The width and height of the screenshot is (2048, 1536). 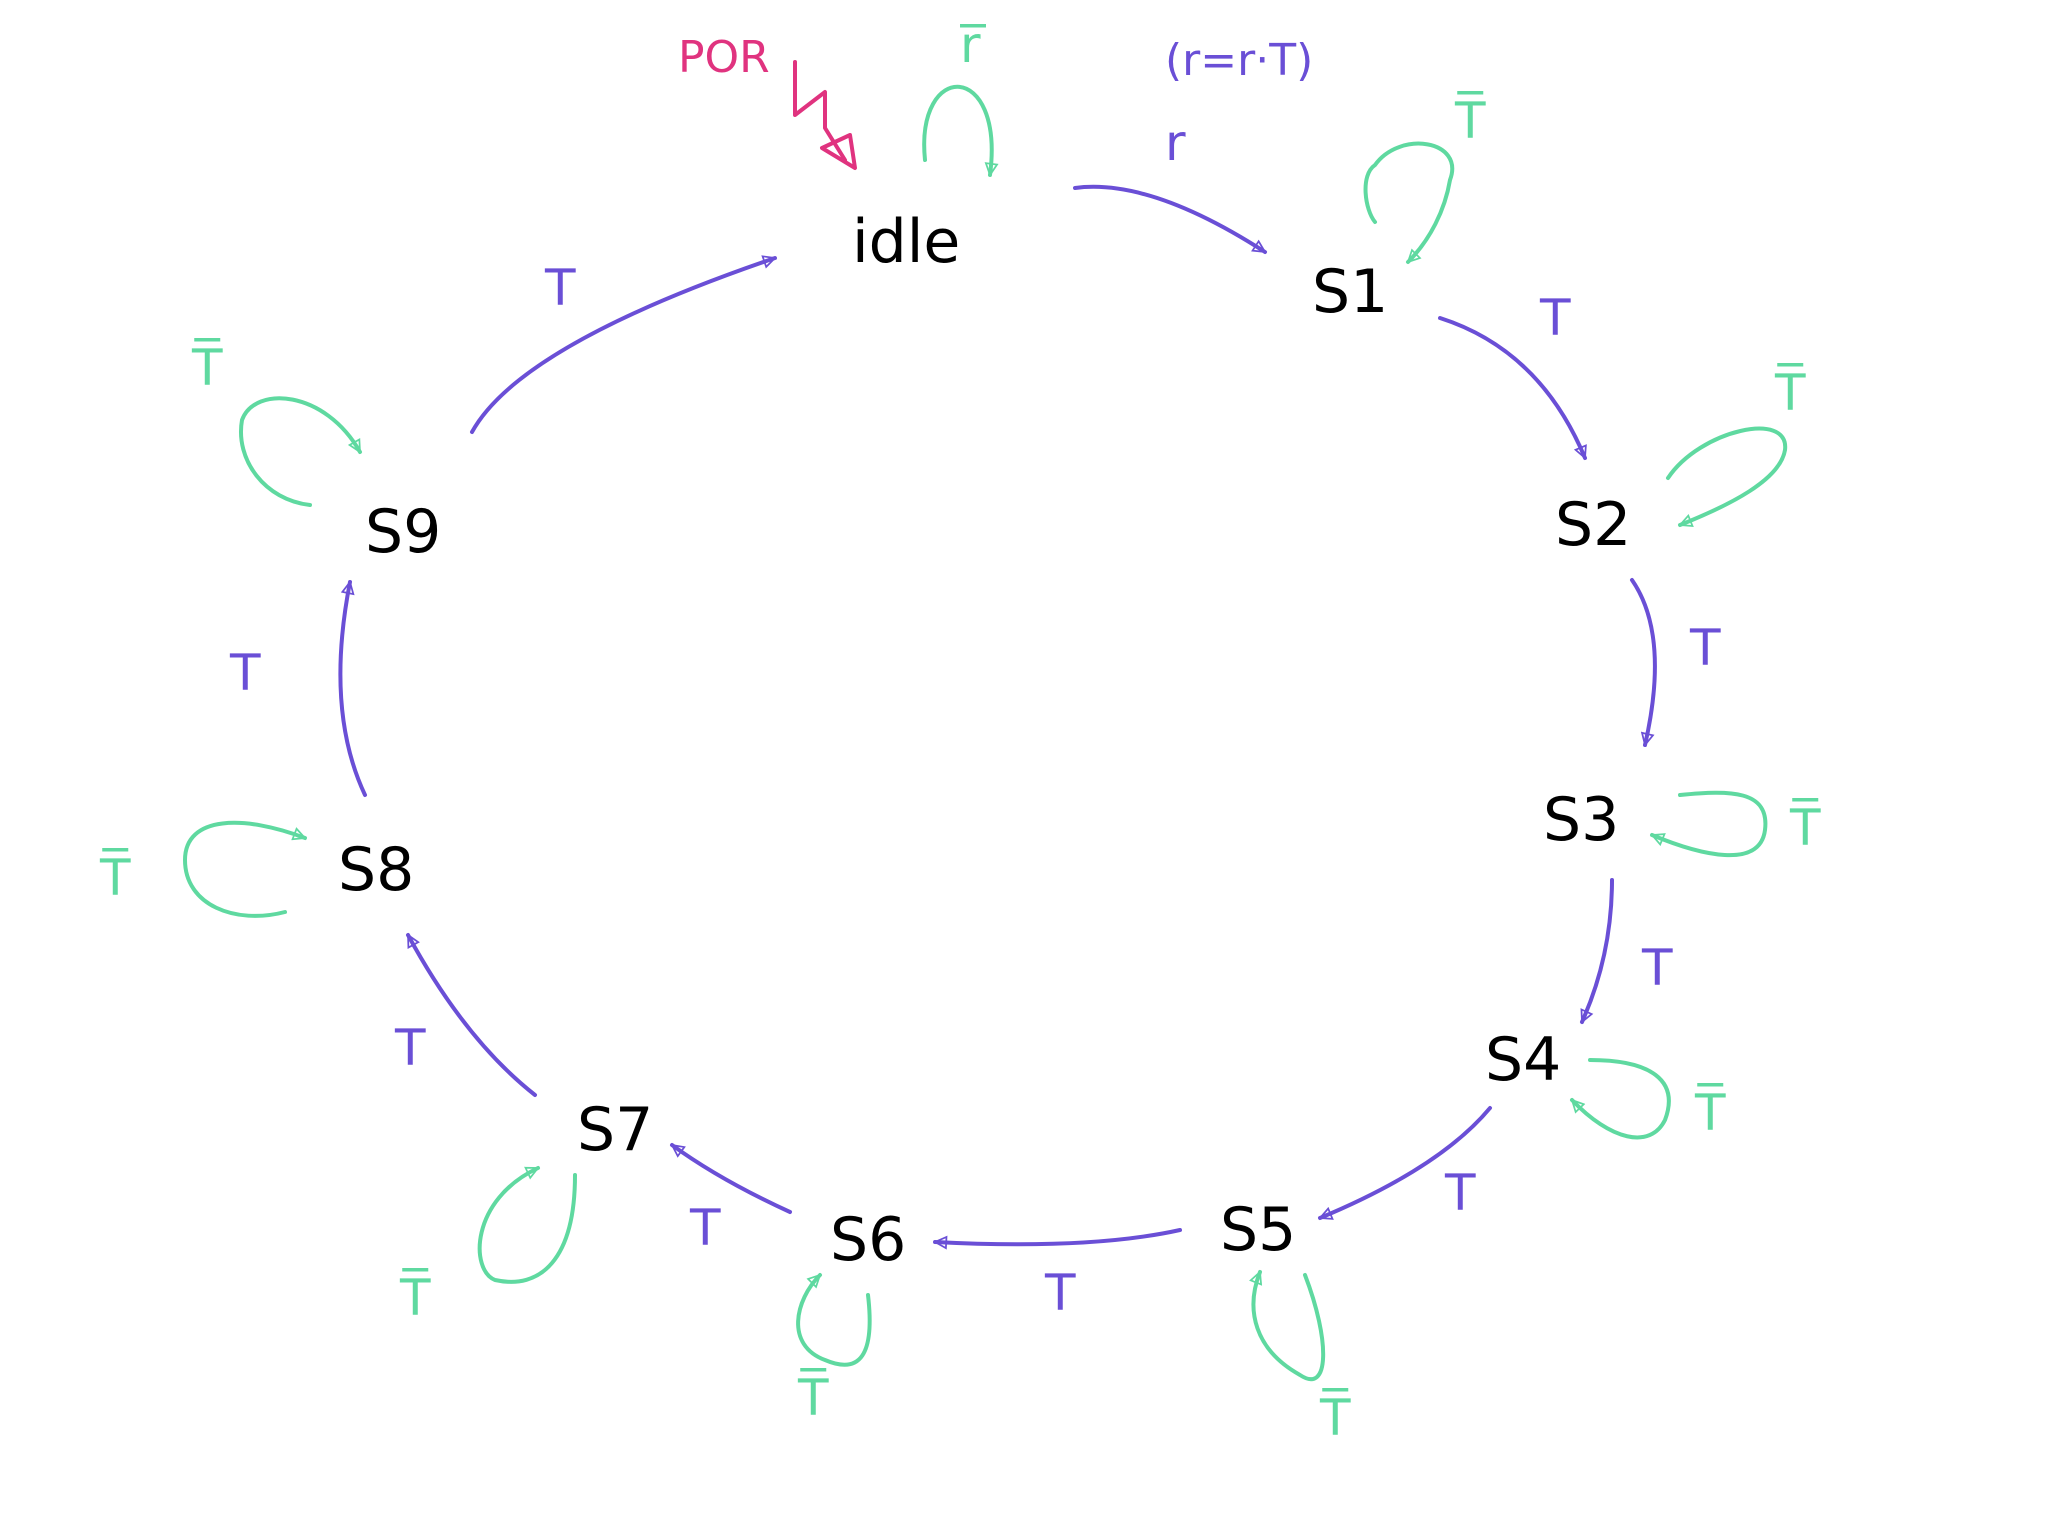 I want to click on edge-s8-s9, so click(x=352, y=688).